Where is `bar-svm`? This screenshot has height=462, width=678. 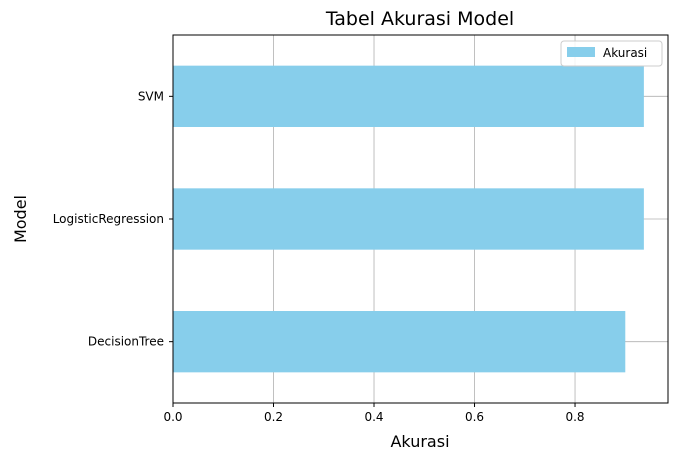 bar-svm is located at coordinates (408, 96).